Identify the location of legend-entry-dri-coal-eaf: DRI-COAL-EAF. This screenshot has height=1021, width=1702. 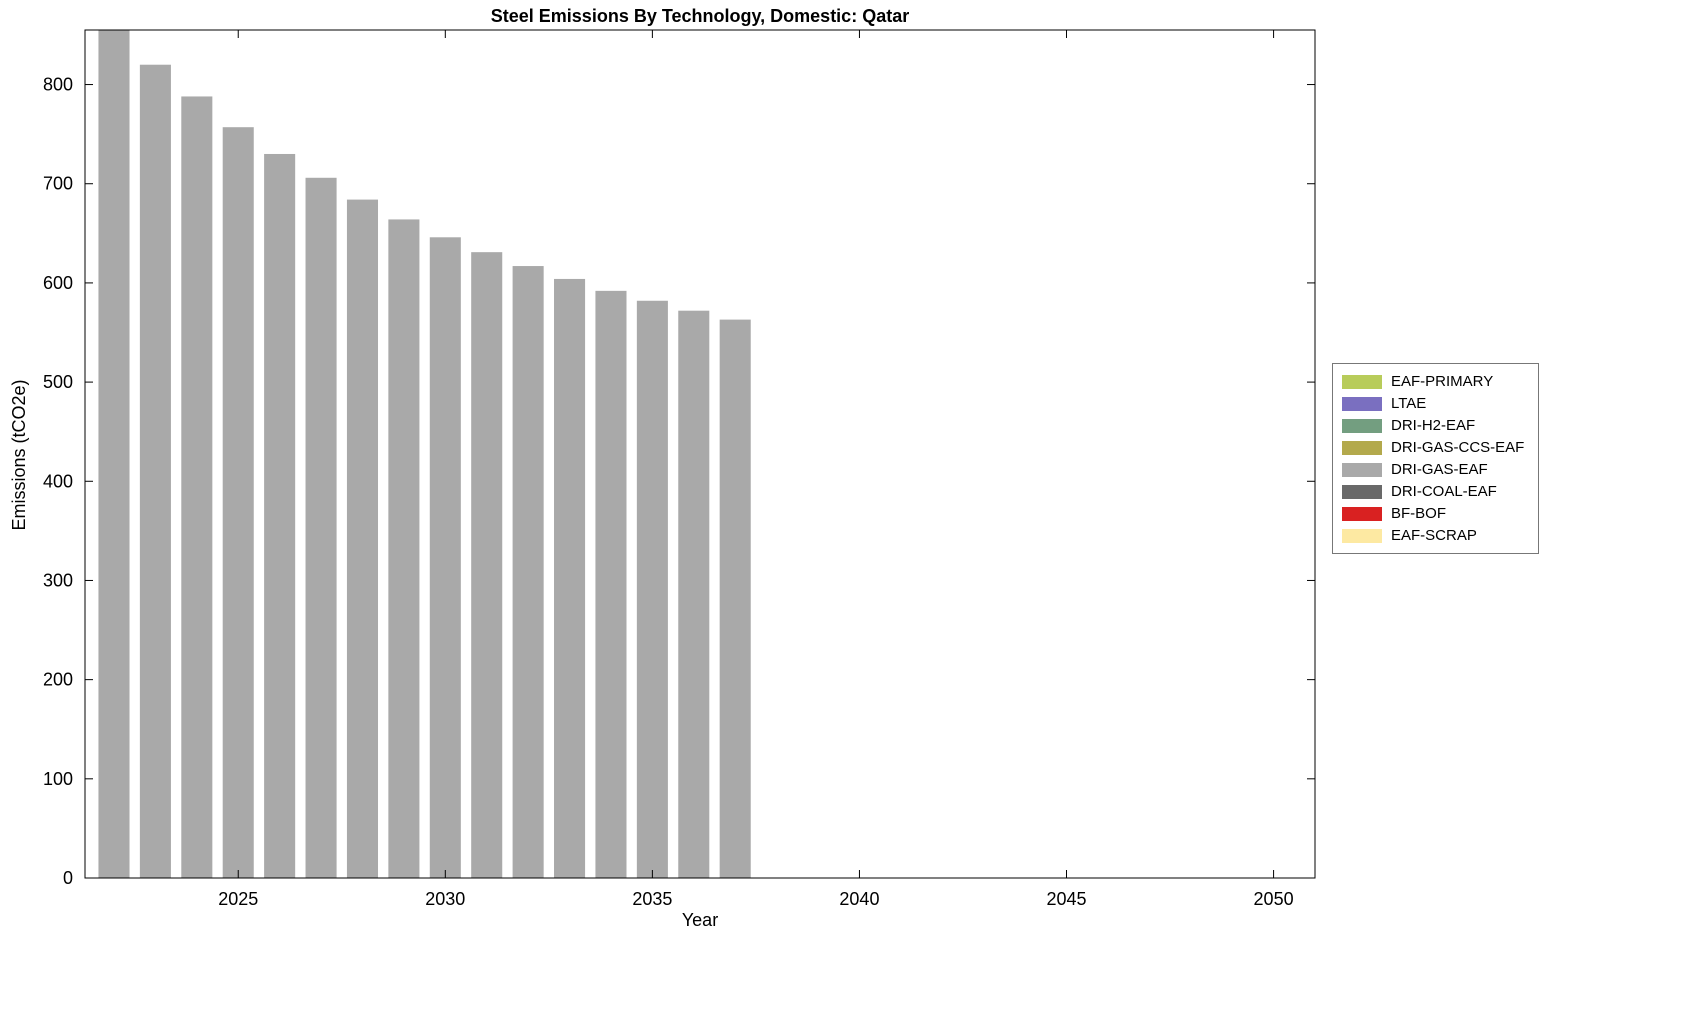
(1433, 491).